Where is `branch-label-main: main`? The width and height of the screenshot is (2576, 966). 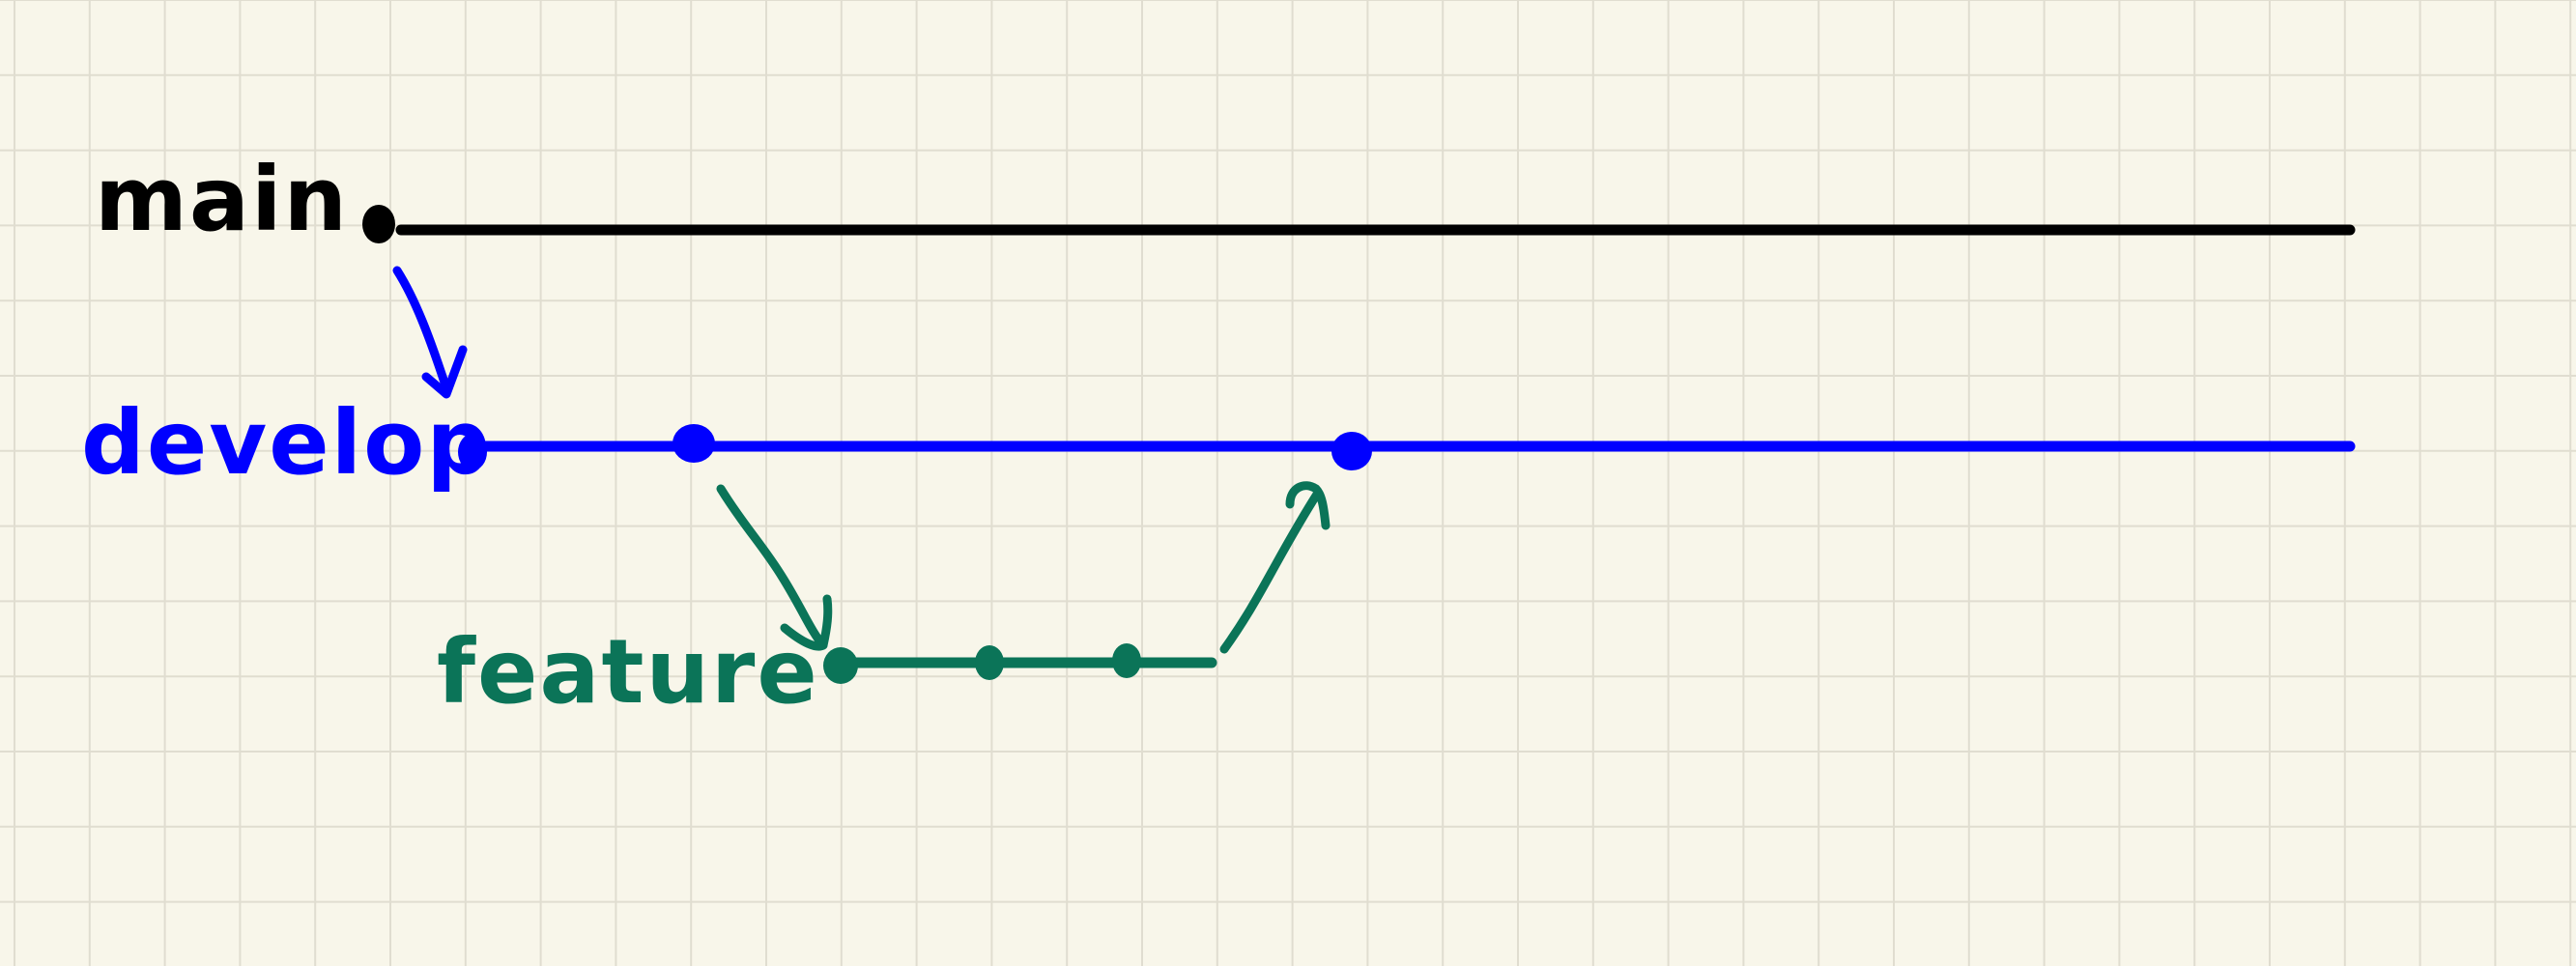
branch-label-main: main is located at coordinates (222, 199).